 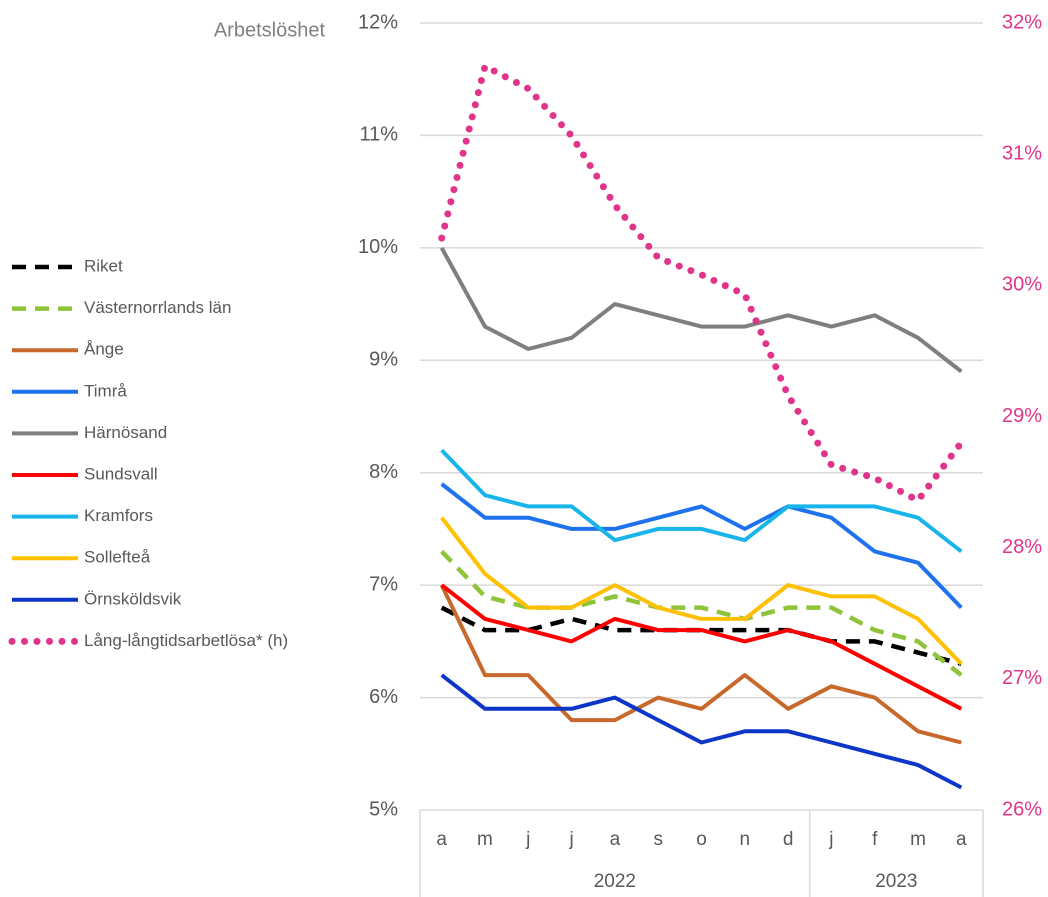 I want to click on legend-label: Timrå, so click(x=105, y=390).